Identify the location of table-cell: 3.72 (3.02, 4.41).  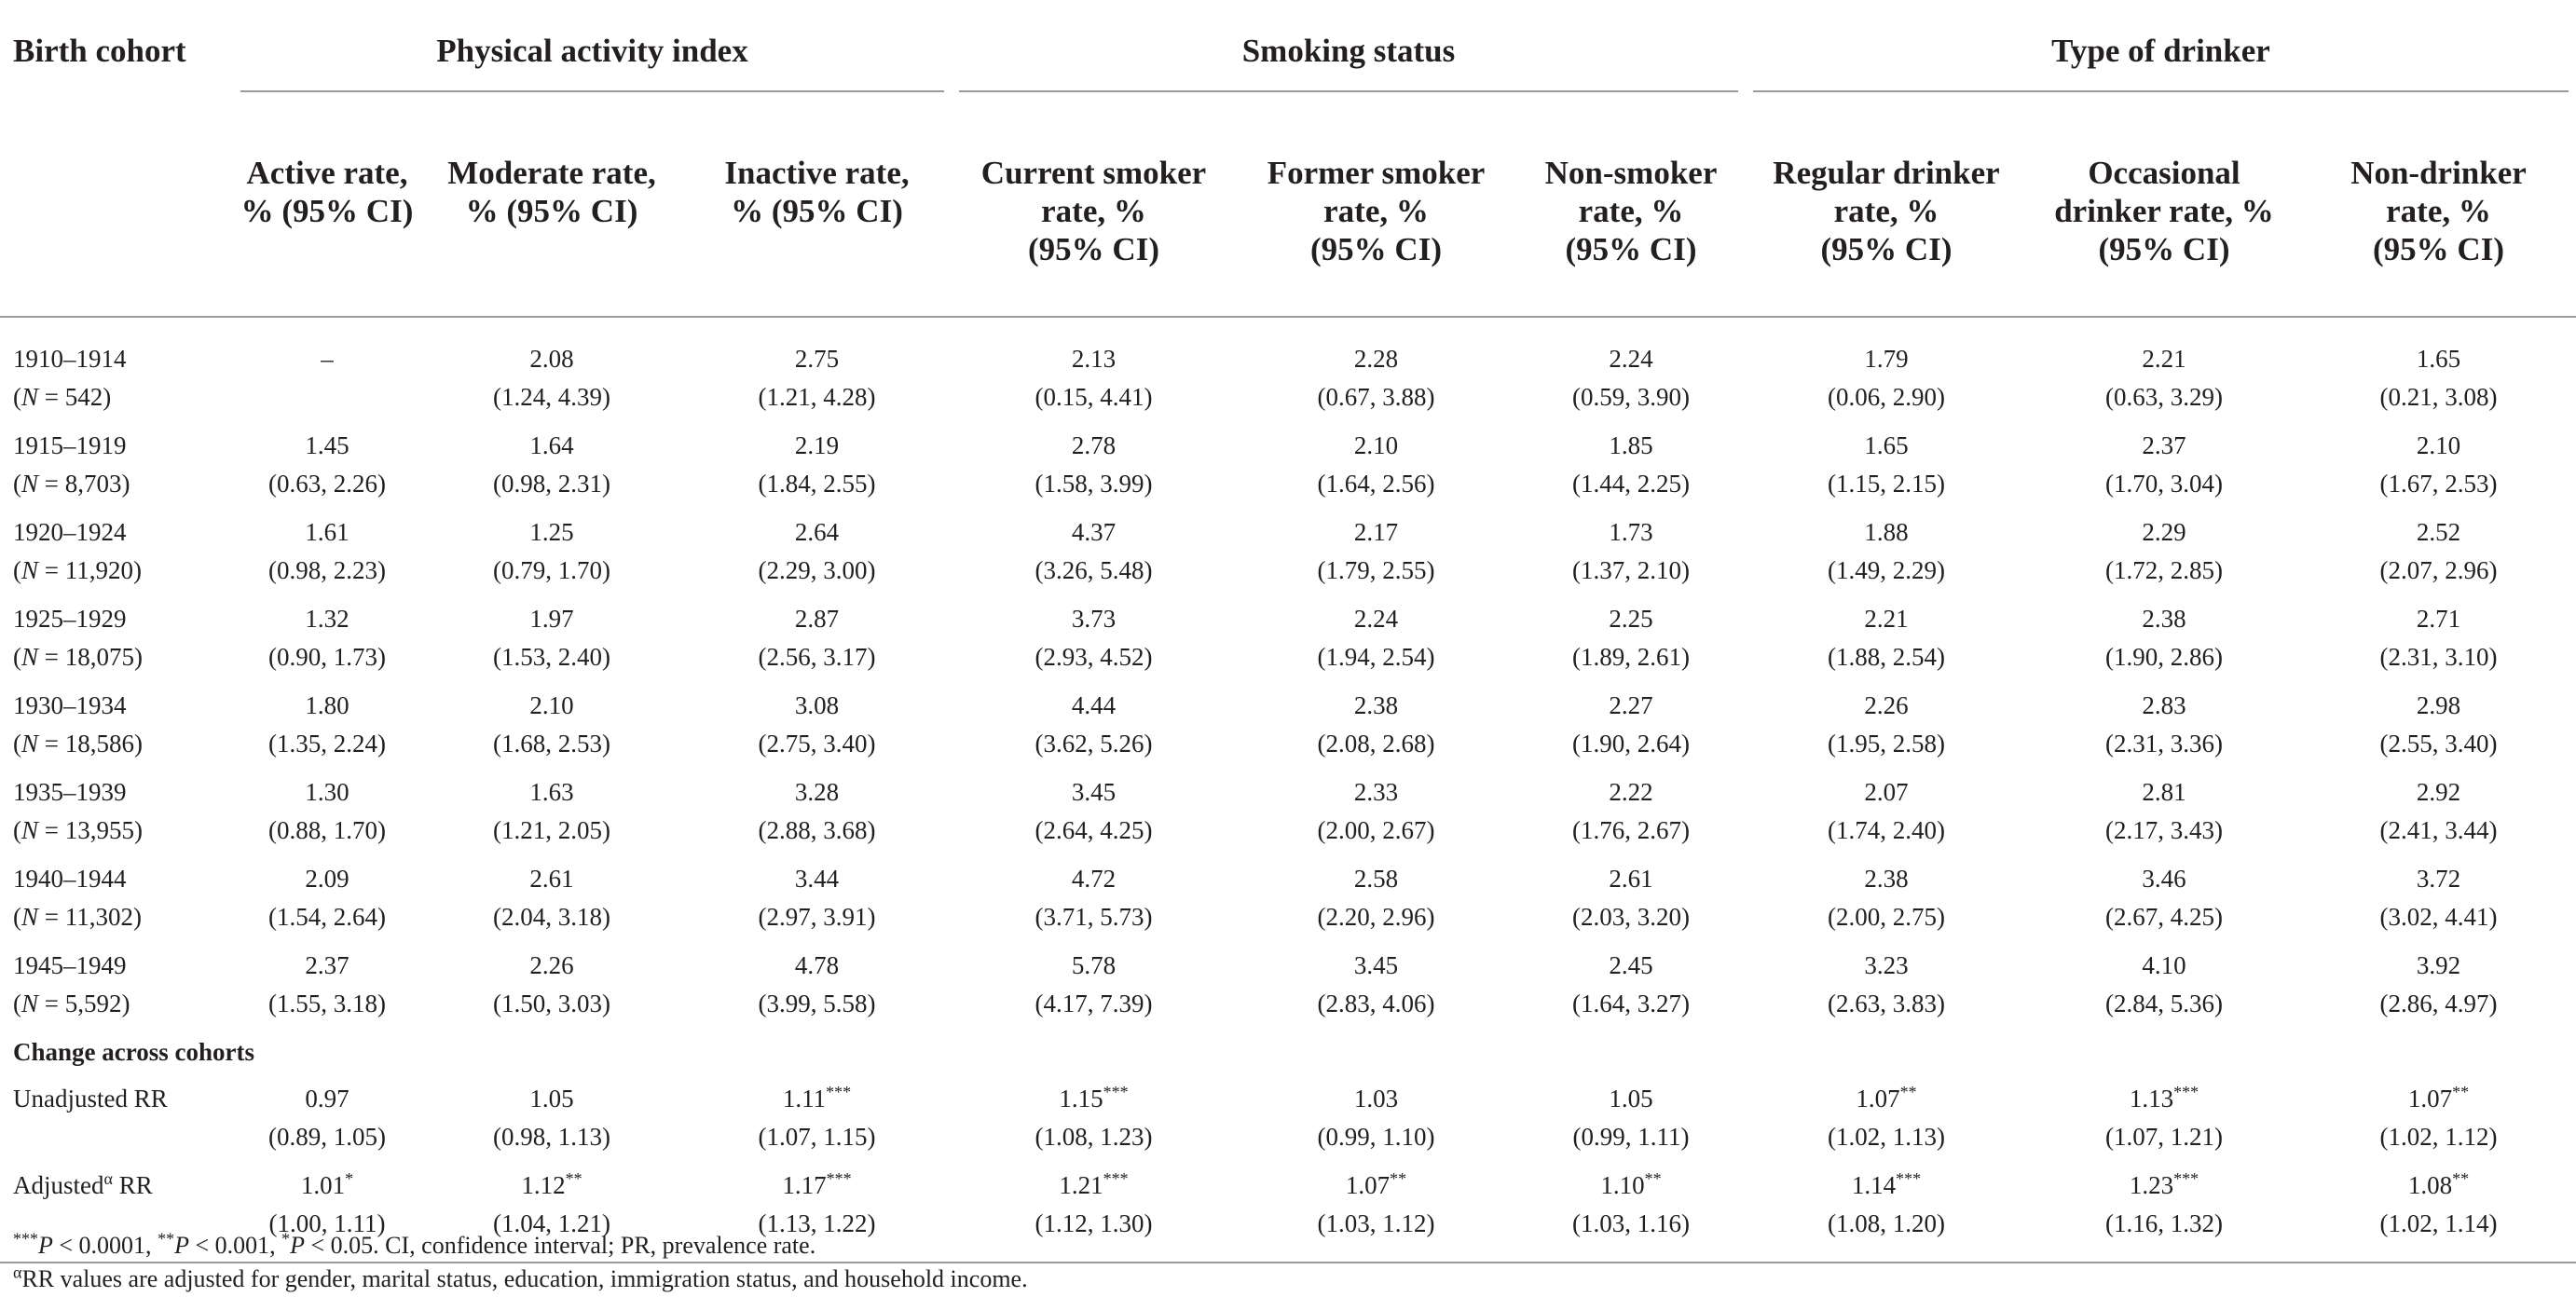
(2438, 898).